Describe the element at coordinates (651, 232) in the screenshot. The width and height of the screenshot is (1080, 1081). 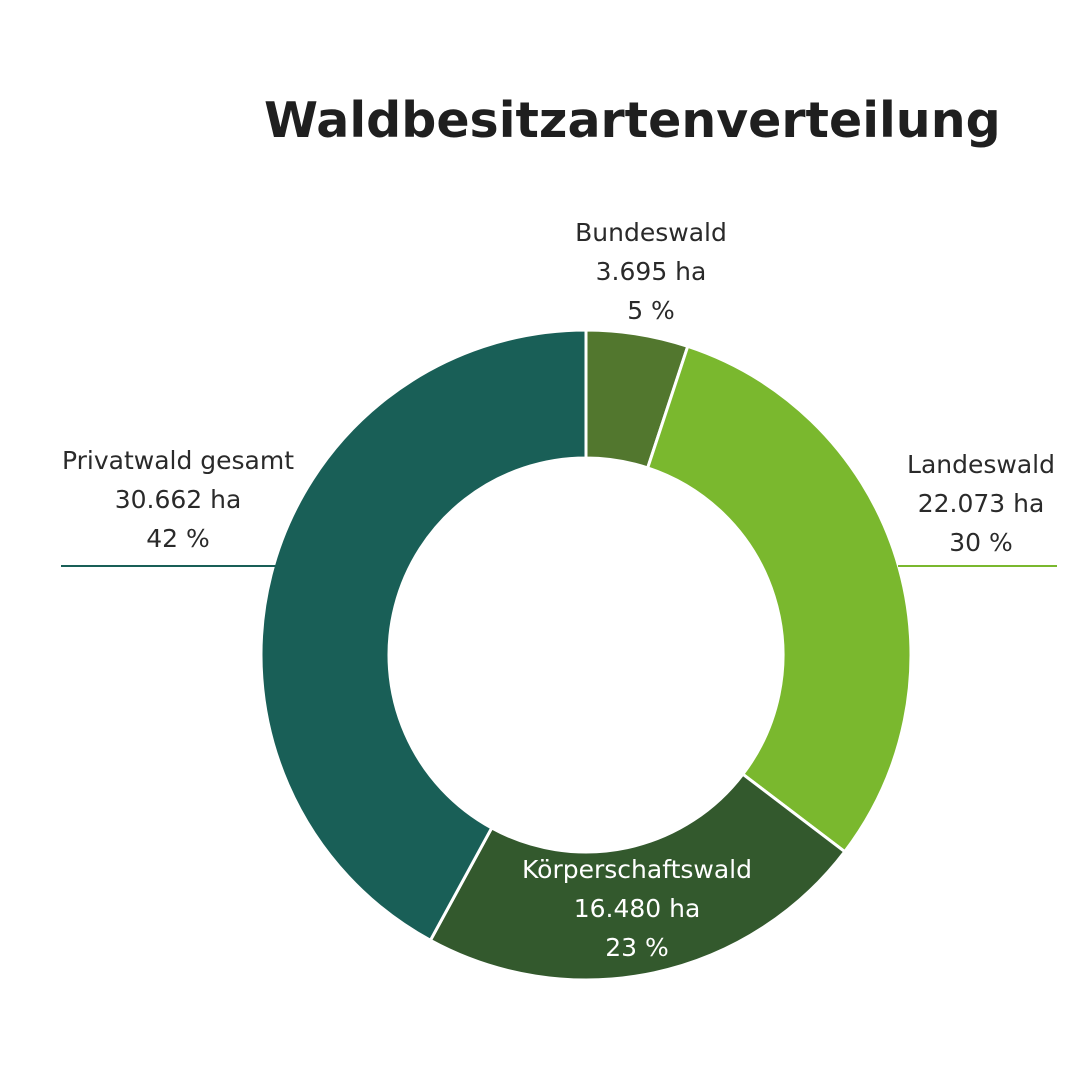
I see `label-name-bundeswald: Bundeswald` at that location.